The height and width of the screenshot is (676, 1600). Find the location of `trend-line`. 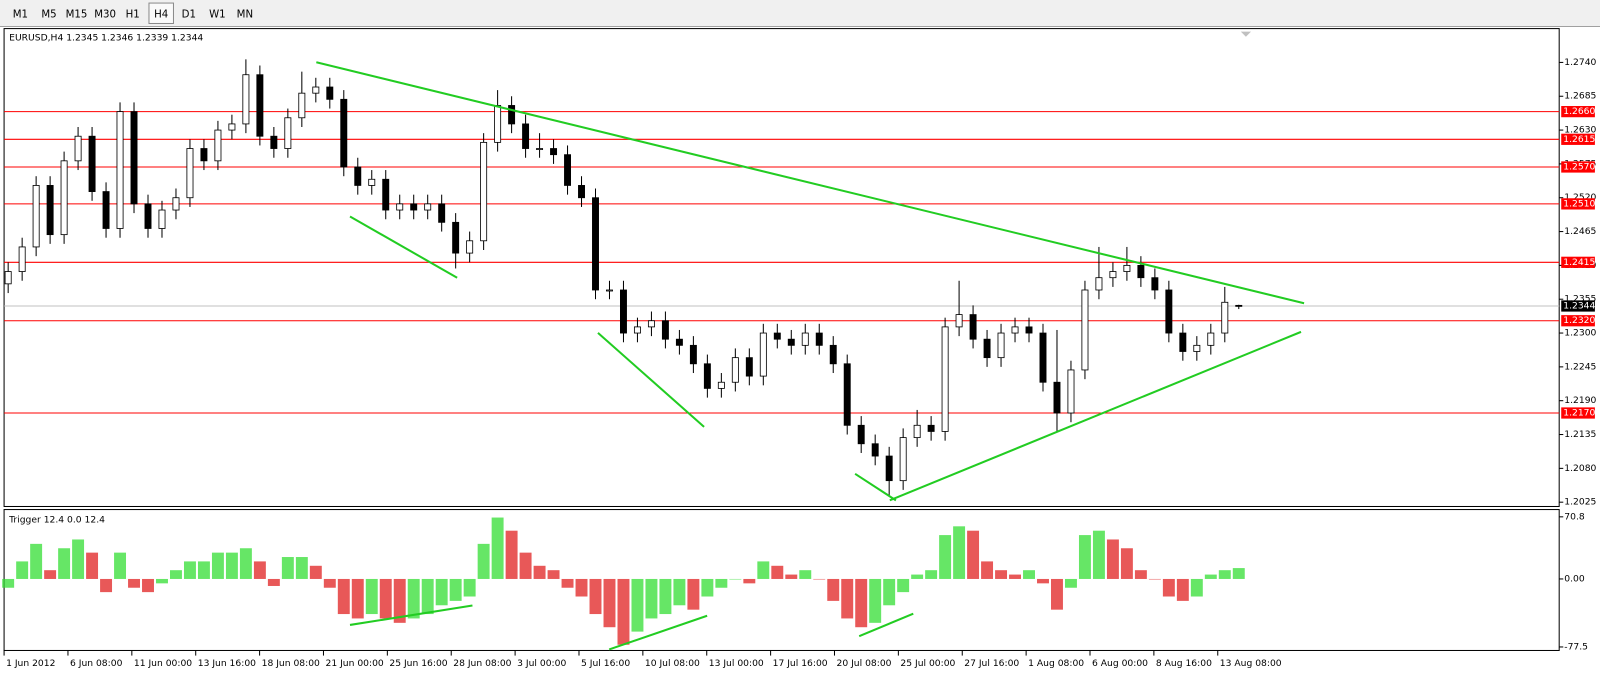

trend-line is located at coordinates (658, 632).